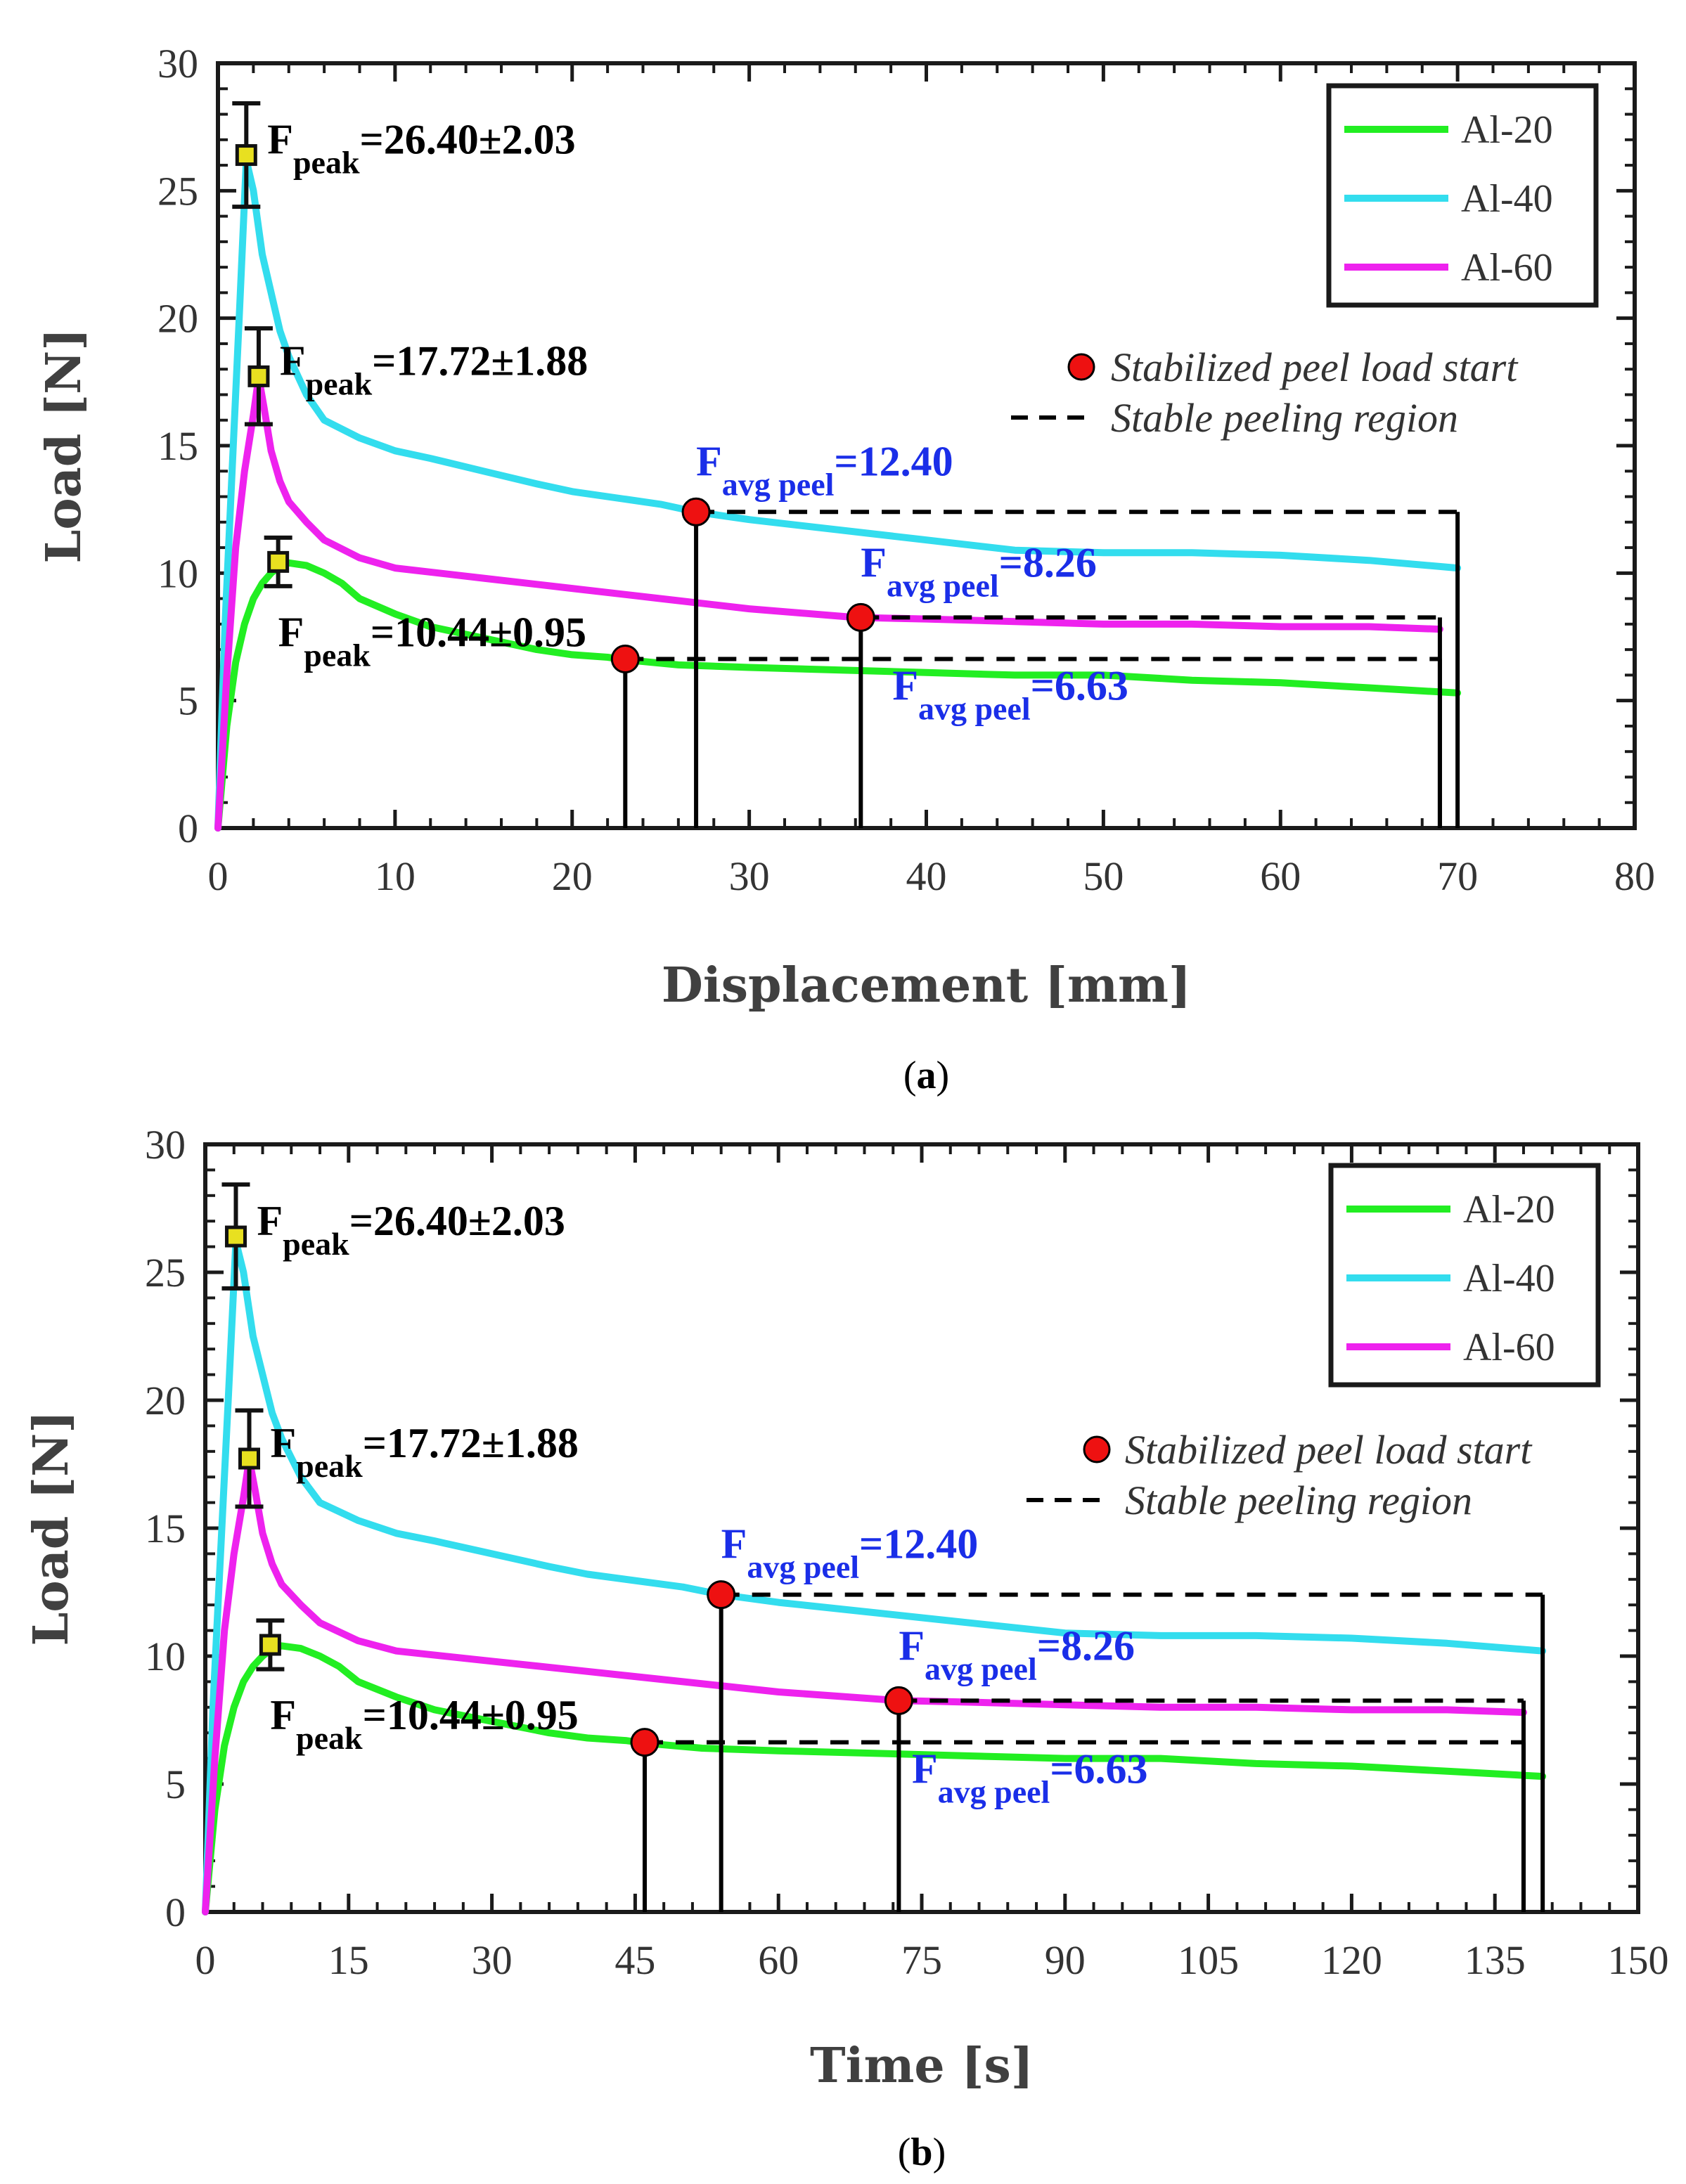 This screenshot has width=1686, height=2184. What do you see at coordinates (1457, 876) in the screenshot?
I see `x-tick-label: 70` at bounding box center [1457, 876].